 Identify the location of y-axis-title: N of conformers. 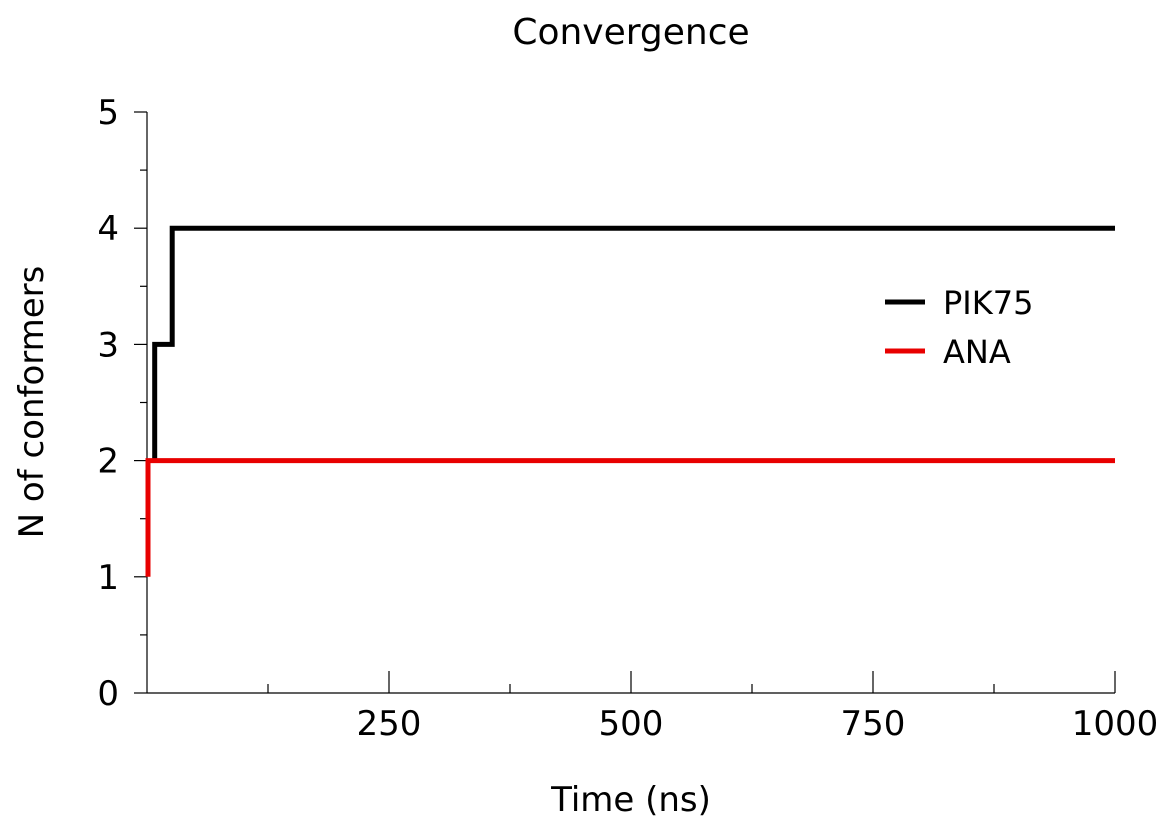
(32, 402).